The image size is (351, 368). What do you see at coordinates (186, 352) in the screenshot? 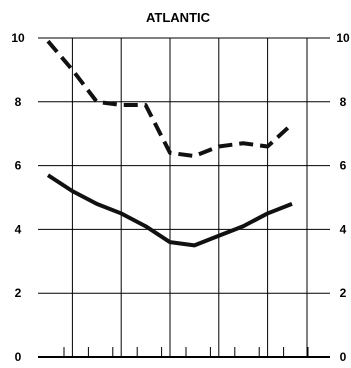
I see `tick-marks` at bounding box center [186, 352].